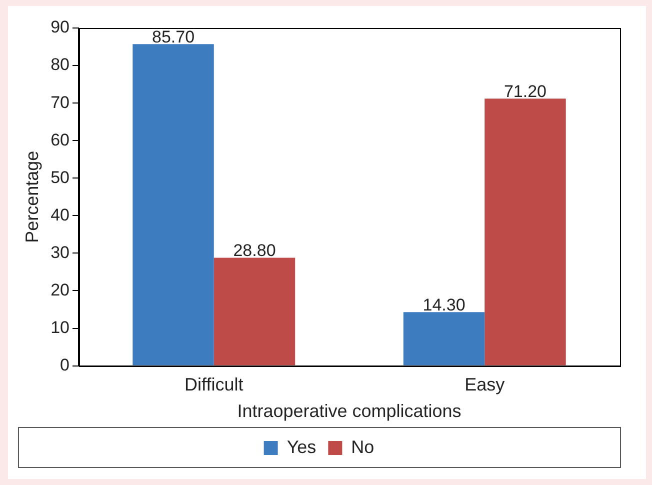 The width and height of the screenshot is (652, 485). What do you see at coordinates (444, 304) in the screenshot?
I see `data-label: 14.30` at bounding box center [444, 304].